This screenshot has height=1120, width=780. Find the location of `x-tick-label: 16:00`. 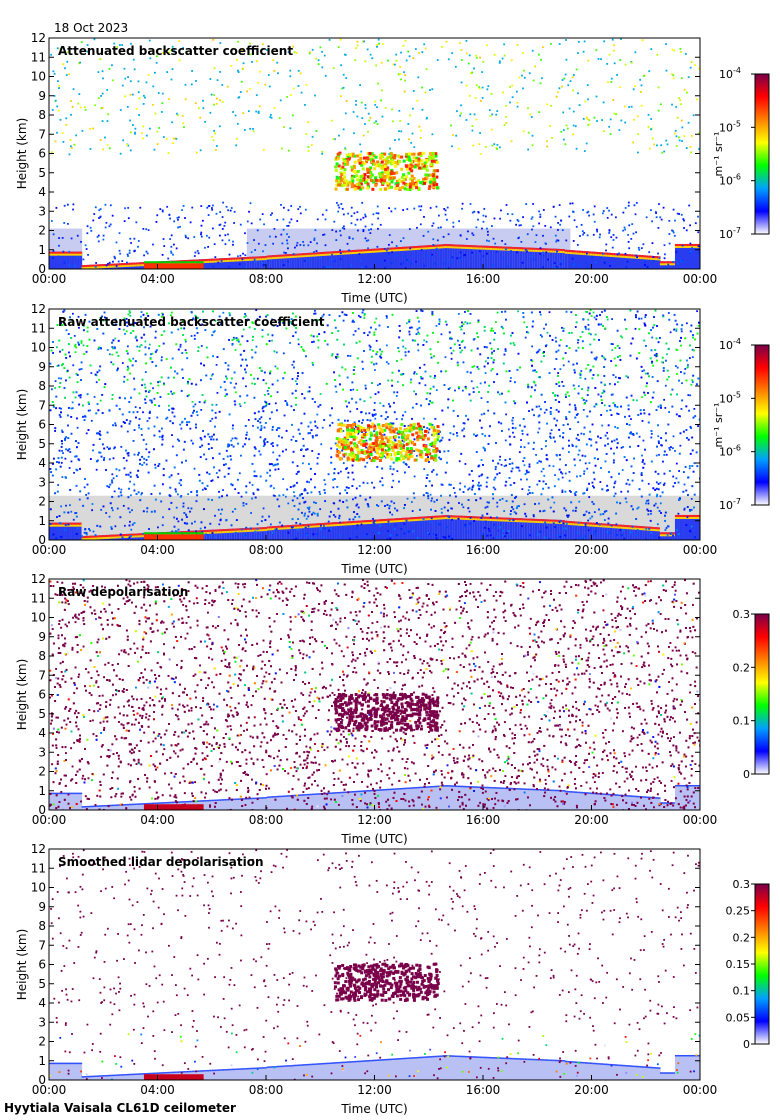

x-tick-label: 16:00 is located at coordinates (483, 550).